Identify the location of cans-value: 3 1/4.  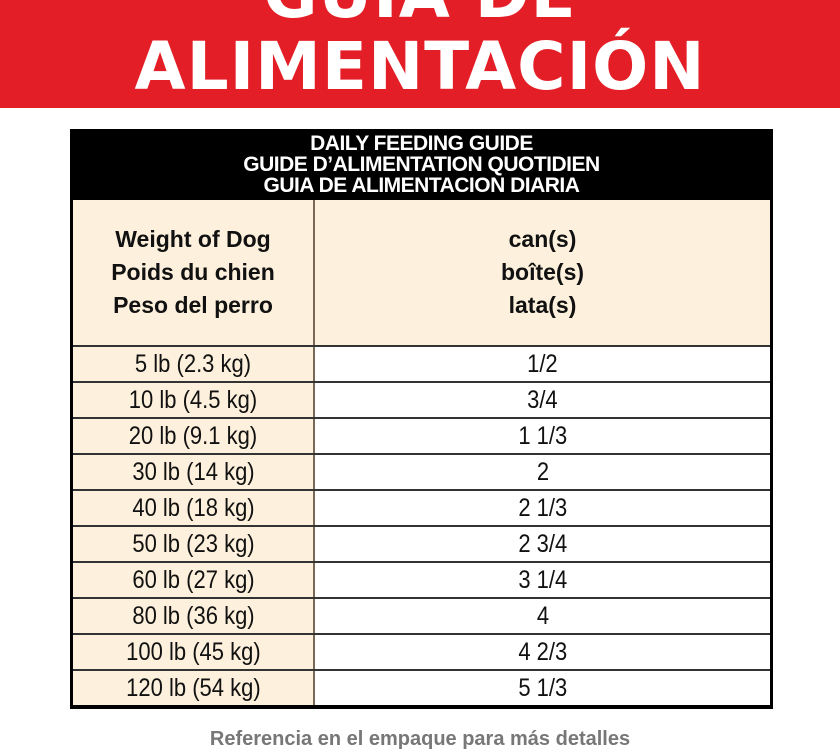
(542, 579).